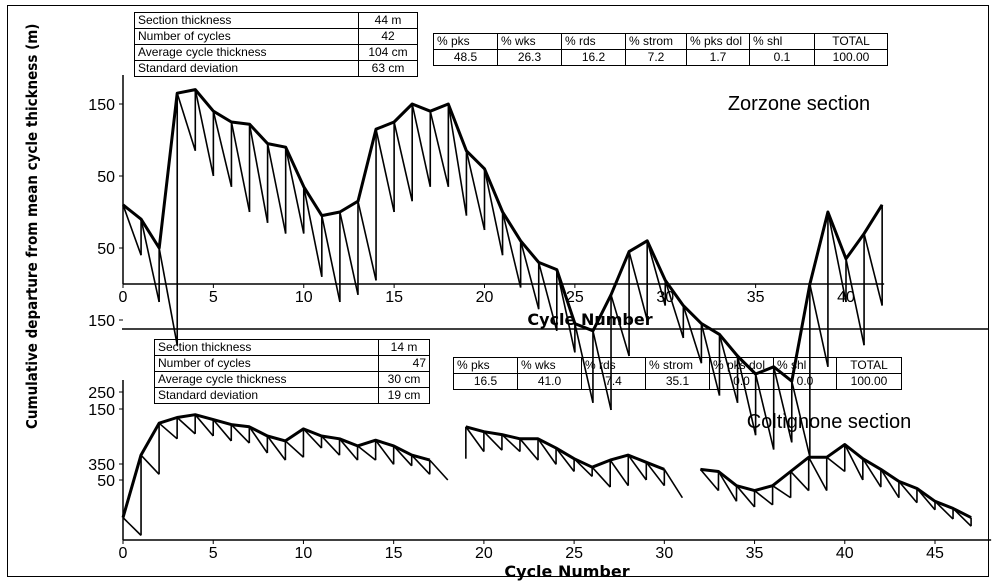 This screenshot has height=582, width=994. What do you see at coordinates (246, 68) in the screenshot?
I see `stats-label: Standard deviation` at bounding box center [246, 68].